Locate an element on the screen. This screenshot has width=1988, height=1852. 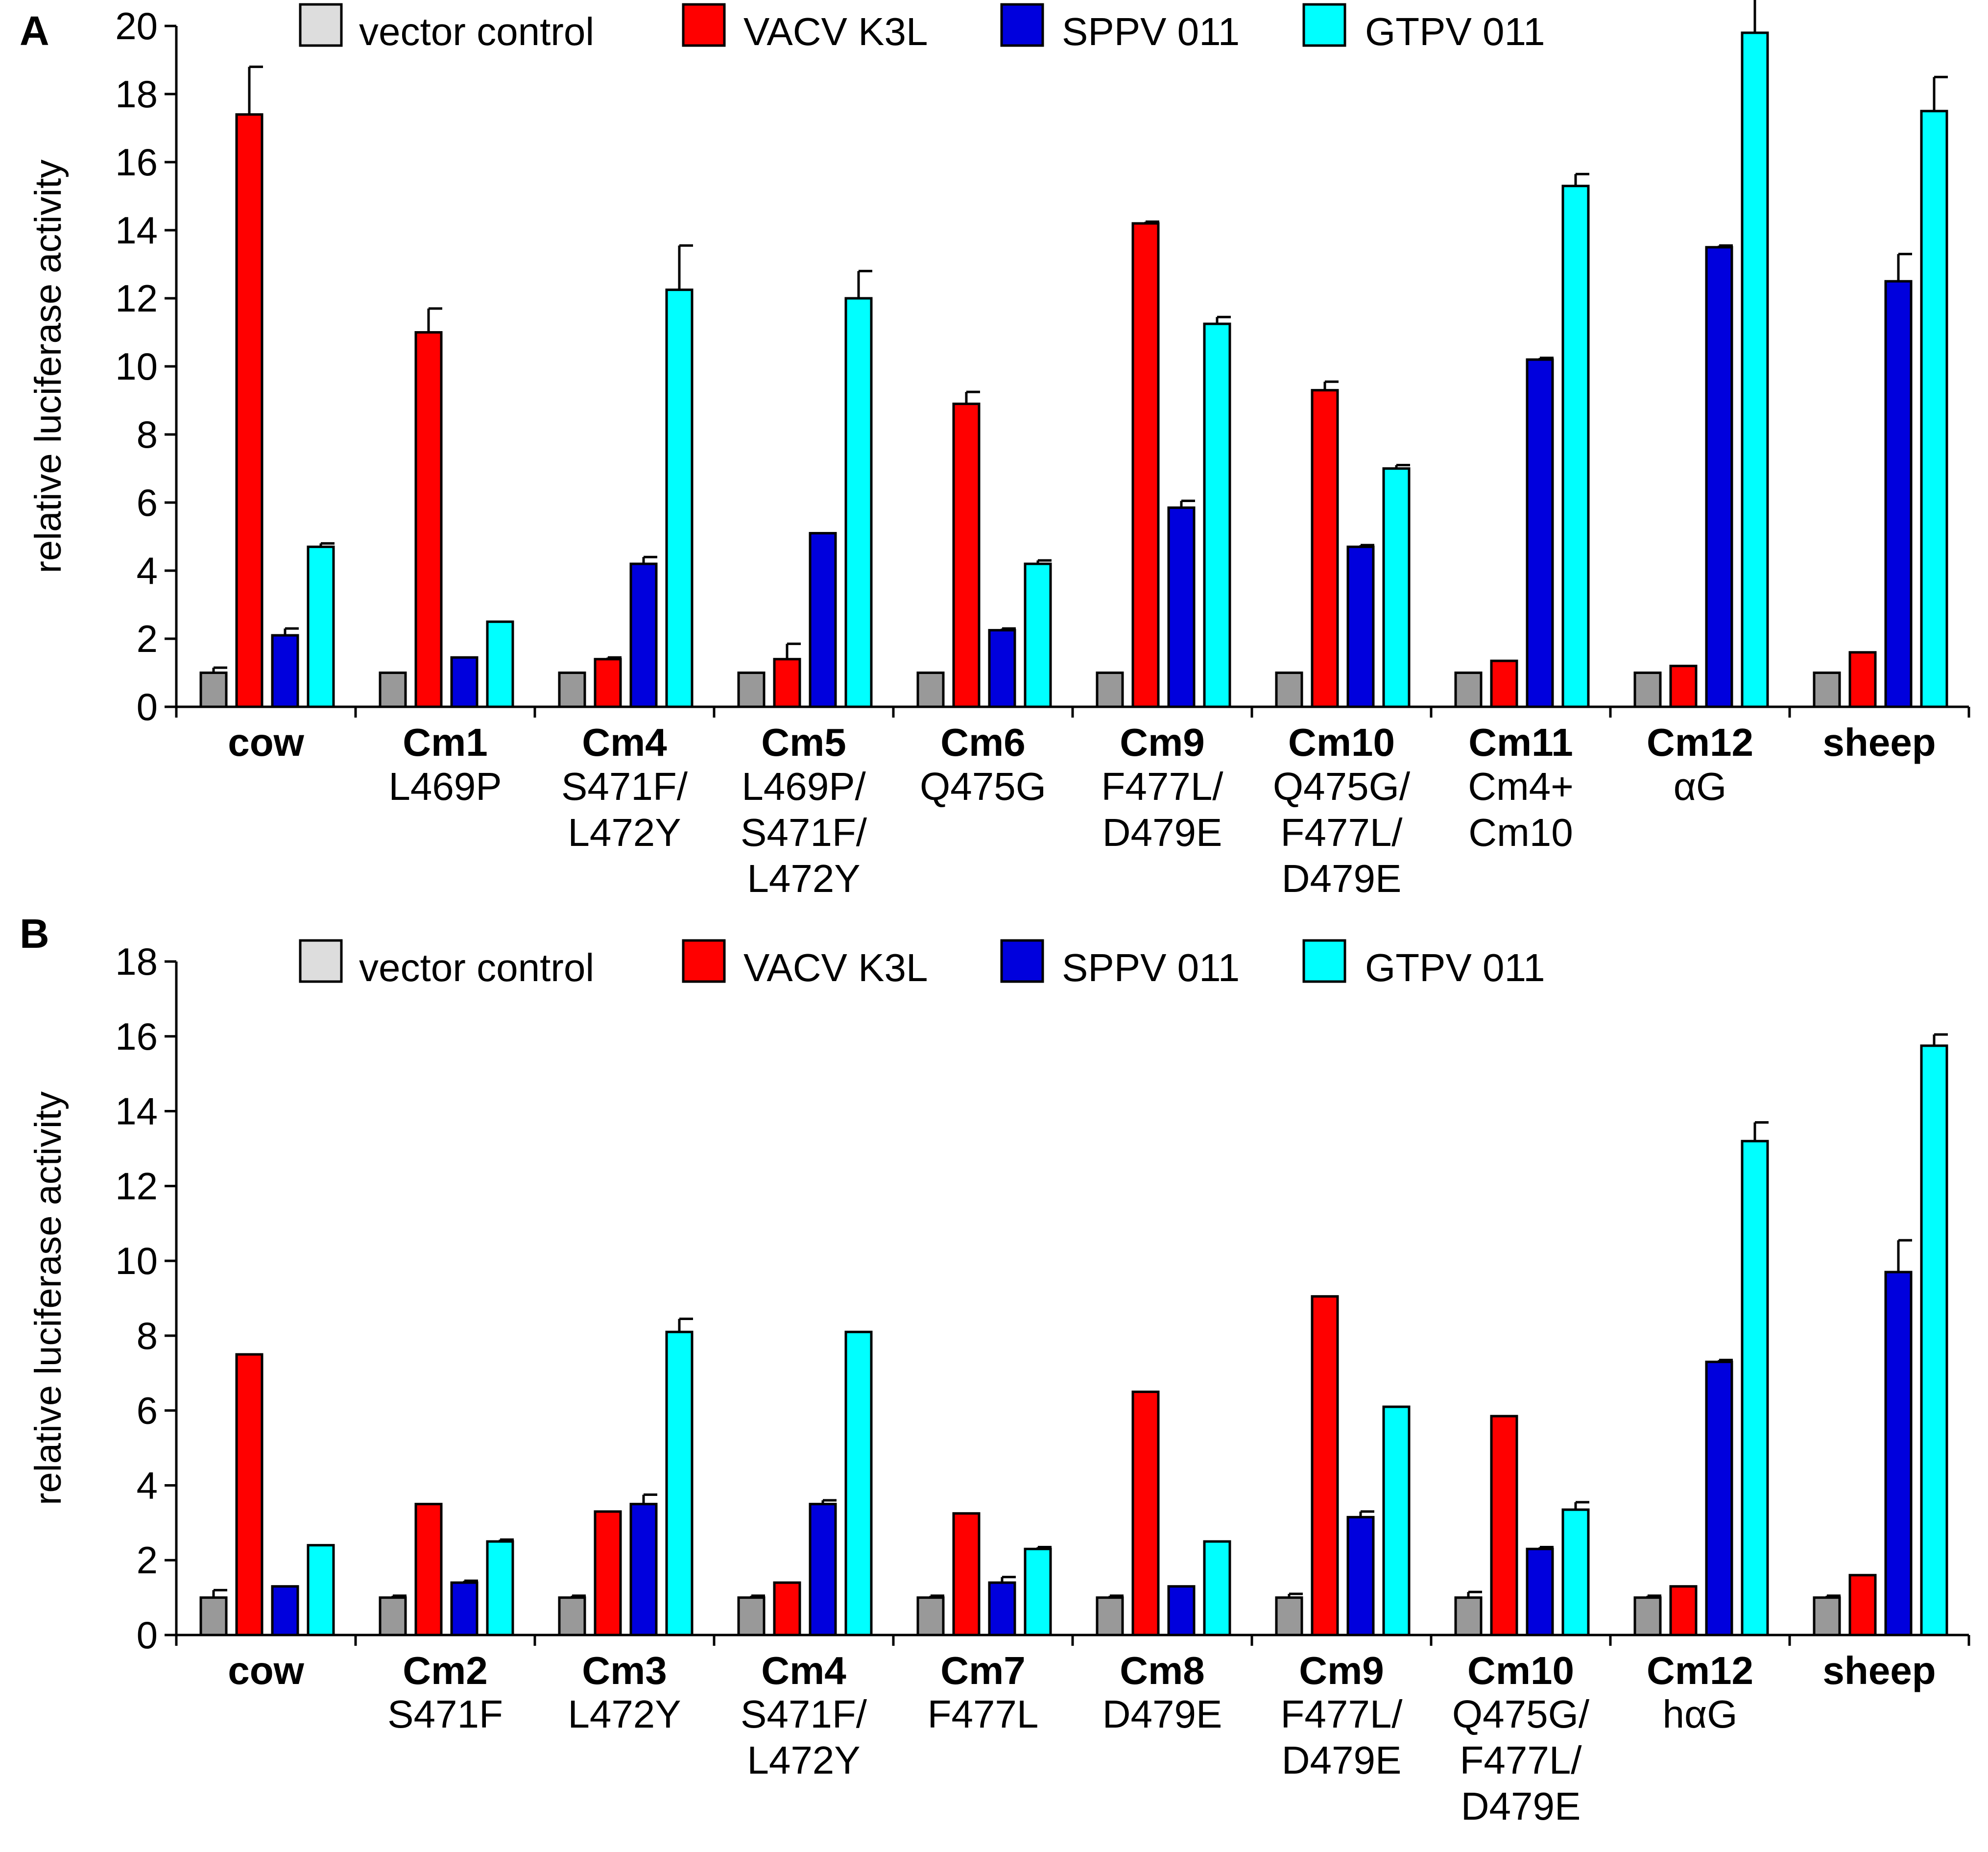
y-tick-label: 8 is located at coordinates (147, 434).